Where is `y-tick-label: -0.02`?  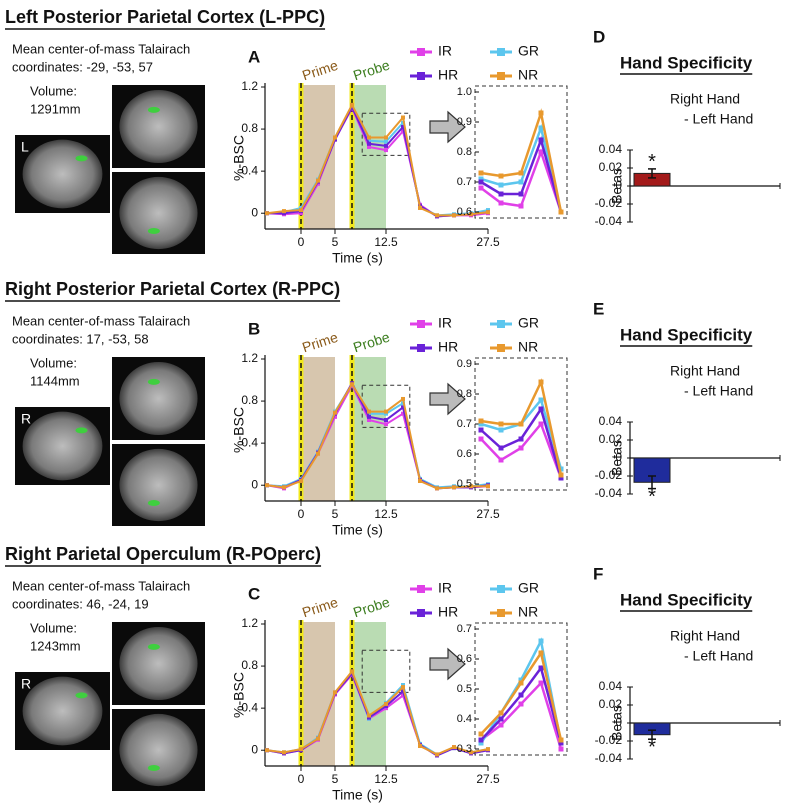
y-tick-label: -0.02 is located at coordinates (609, 740).